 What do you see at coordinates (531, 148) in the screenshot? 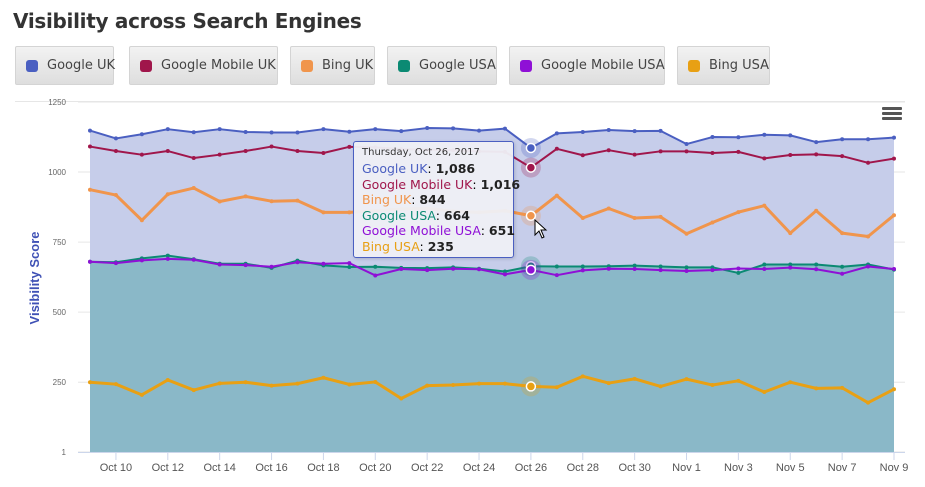
I see `hover-point-google-uk` at bounding box center [531, 148].